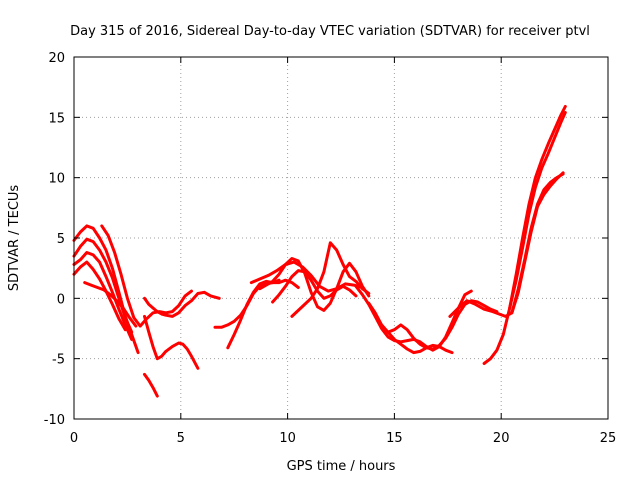  What do you see at coordinates (608, 438) in the screenshot?
I see `x-tick-label: 25` at bounding box center [608, 438].